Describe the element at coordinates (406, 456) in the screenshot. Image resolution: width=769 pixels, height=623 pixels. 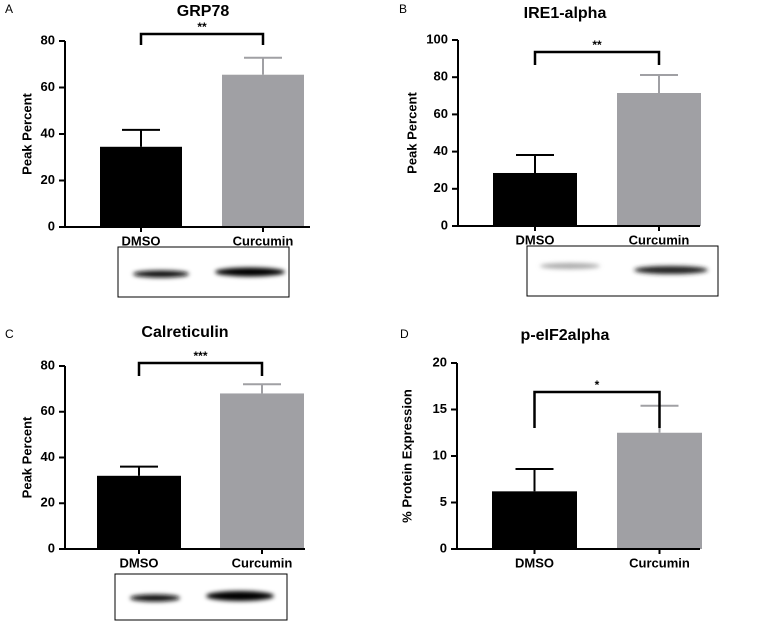
I see `y-axis-label: % Protein Expression` at that location.